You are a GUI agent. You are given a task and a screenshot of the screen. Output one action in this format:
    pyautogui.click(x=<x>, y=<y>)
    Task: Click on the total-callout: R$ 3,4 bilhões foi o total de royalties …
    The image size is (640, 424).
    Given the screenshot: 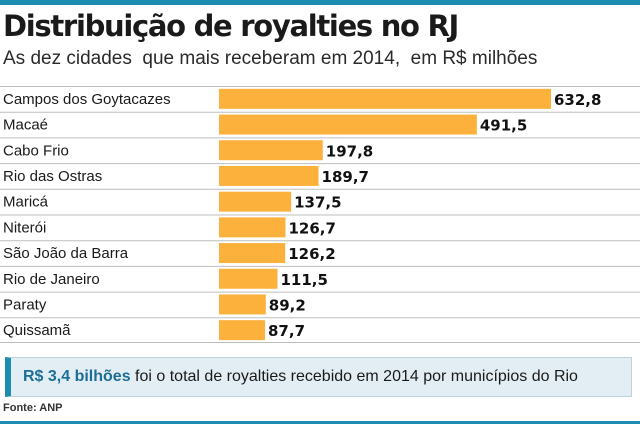 What is the action you would take?
    pyautogui.click(x=318, y=377)
    